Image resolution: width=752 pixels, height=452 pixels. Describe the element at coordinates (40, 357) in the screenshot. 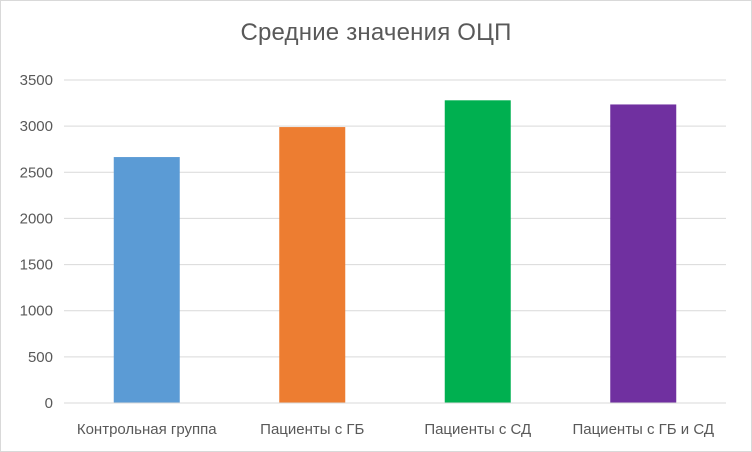

I see `y-tick-label: 500` at that location.